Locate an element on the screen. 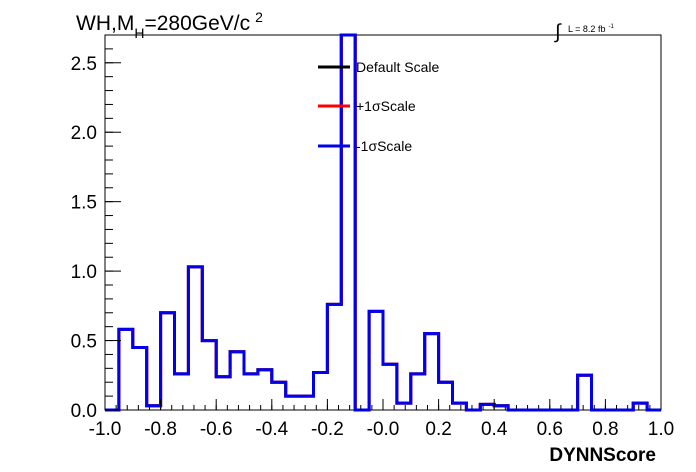 The height and width of the screenshot is (472, 696). x-tick-label: -0.6 is located at coordinates (216, 429).